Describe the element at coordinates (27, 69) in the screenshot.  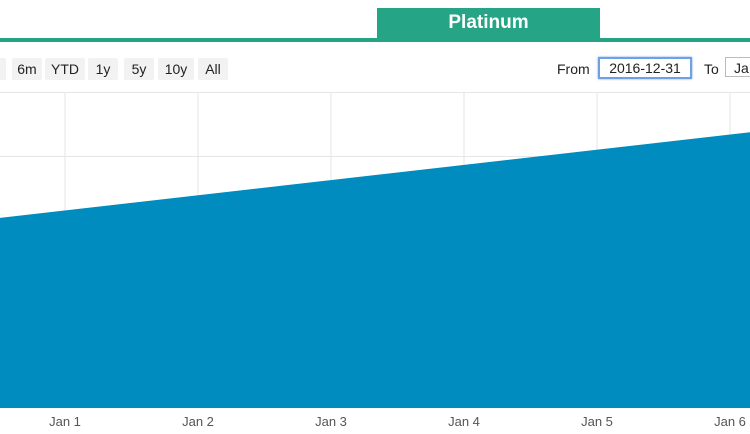
I see `range-button-6m: 6m` at that location.